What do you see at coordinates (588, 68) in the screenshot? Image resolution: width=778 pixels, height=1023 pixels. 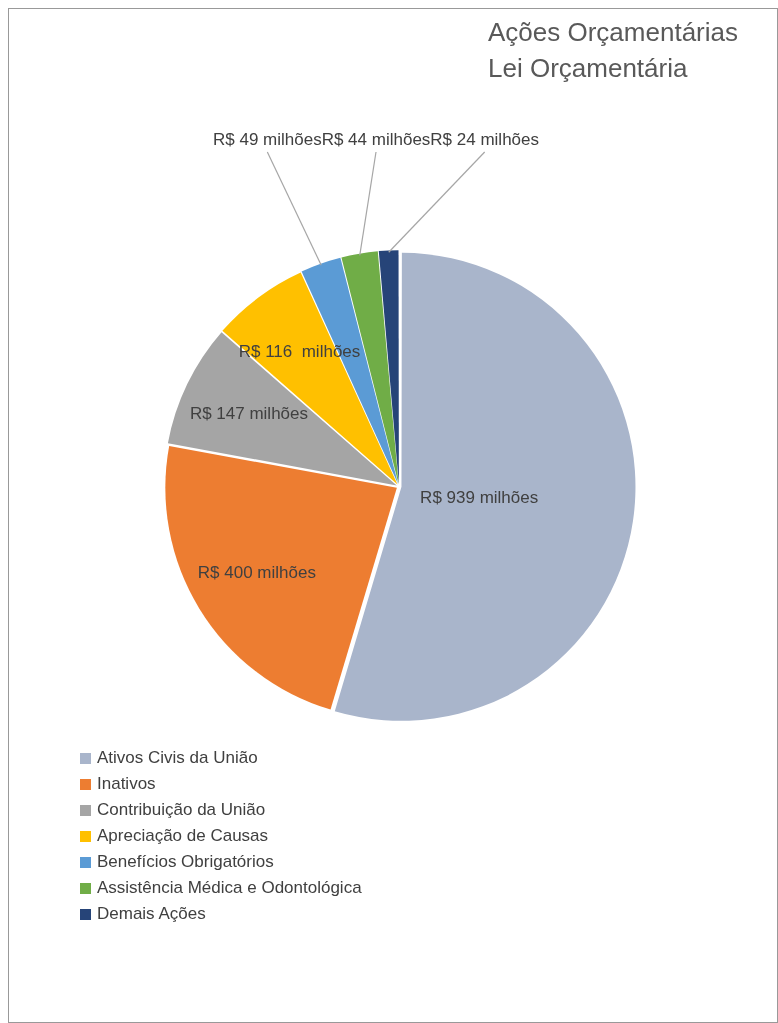 I see `chart-subtitle: Lei Orçamentária` at bounding box center [588, 68].